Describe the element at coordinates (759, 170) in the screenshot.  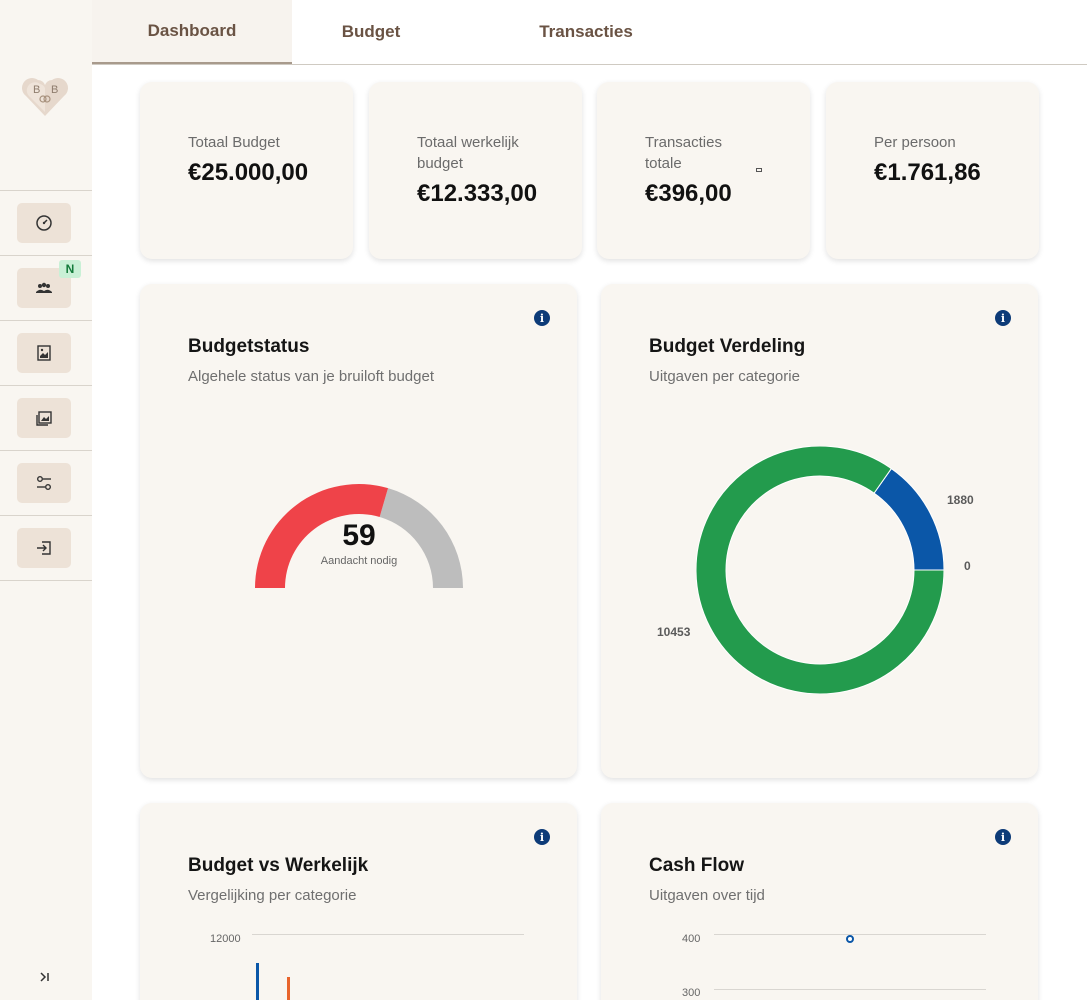
I see `small-image-icon` at that location.